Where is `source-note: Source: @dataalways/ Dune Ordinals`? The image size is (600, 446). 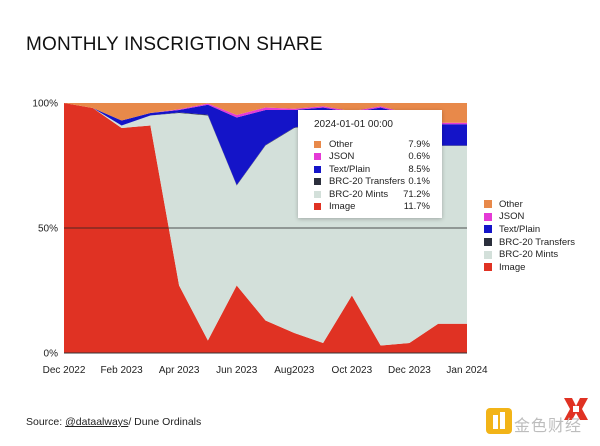 source-note: Source: @dataalways/ Dune Ordinals is located at coordinates (113, 422).